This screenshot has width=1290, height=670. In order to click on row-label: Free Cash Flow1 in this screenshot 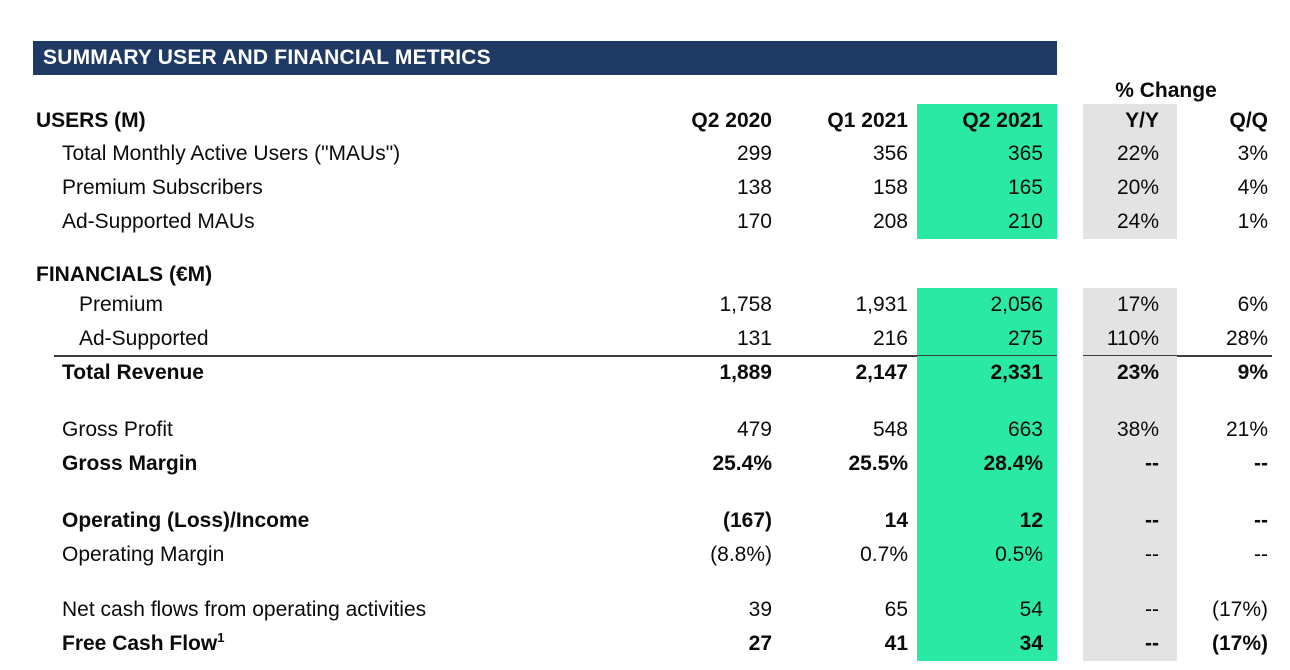, I will do `click(143, 642)`.